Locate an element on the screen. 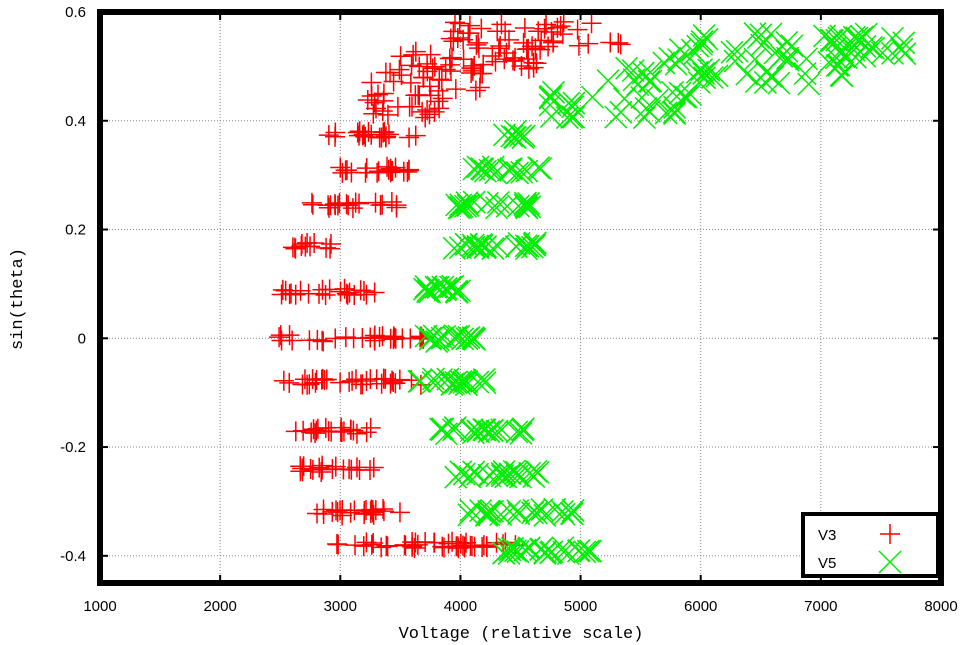 Image resolution: width=974 pixels, height=645 pixels. legend-label-v5: V5 is located at coordinates (827, 563).